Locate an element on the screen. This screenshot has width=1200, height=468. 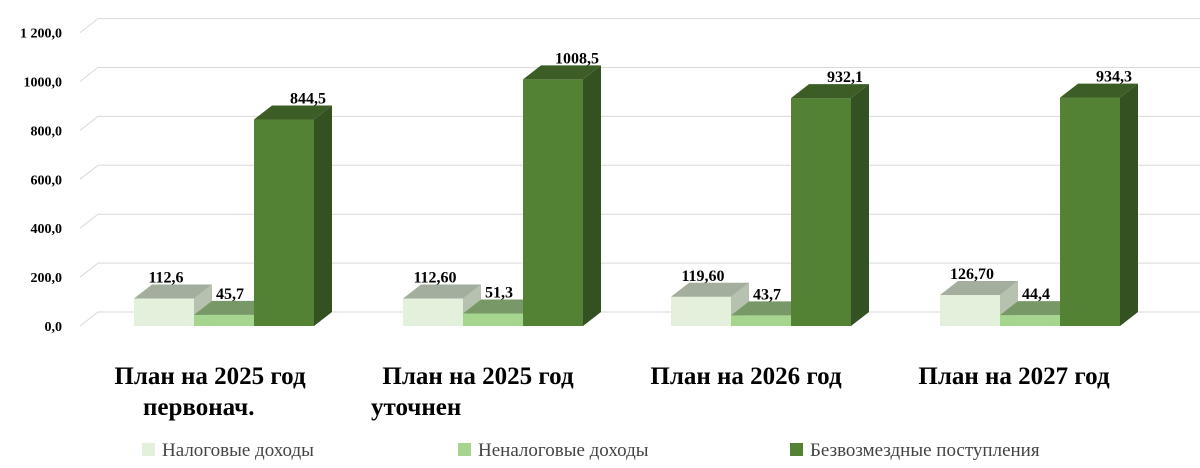
data-label: 932,1 is located at coordinates (845, 77).